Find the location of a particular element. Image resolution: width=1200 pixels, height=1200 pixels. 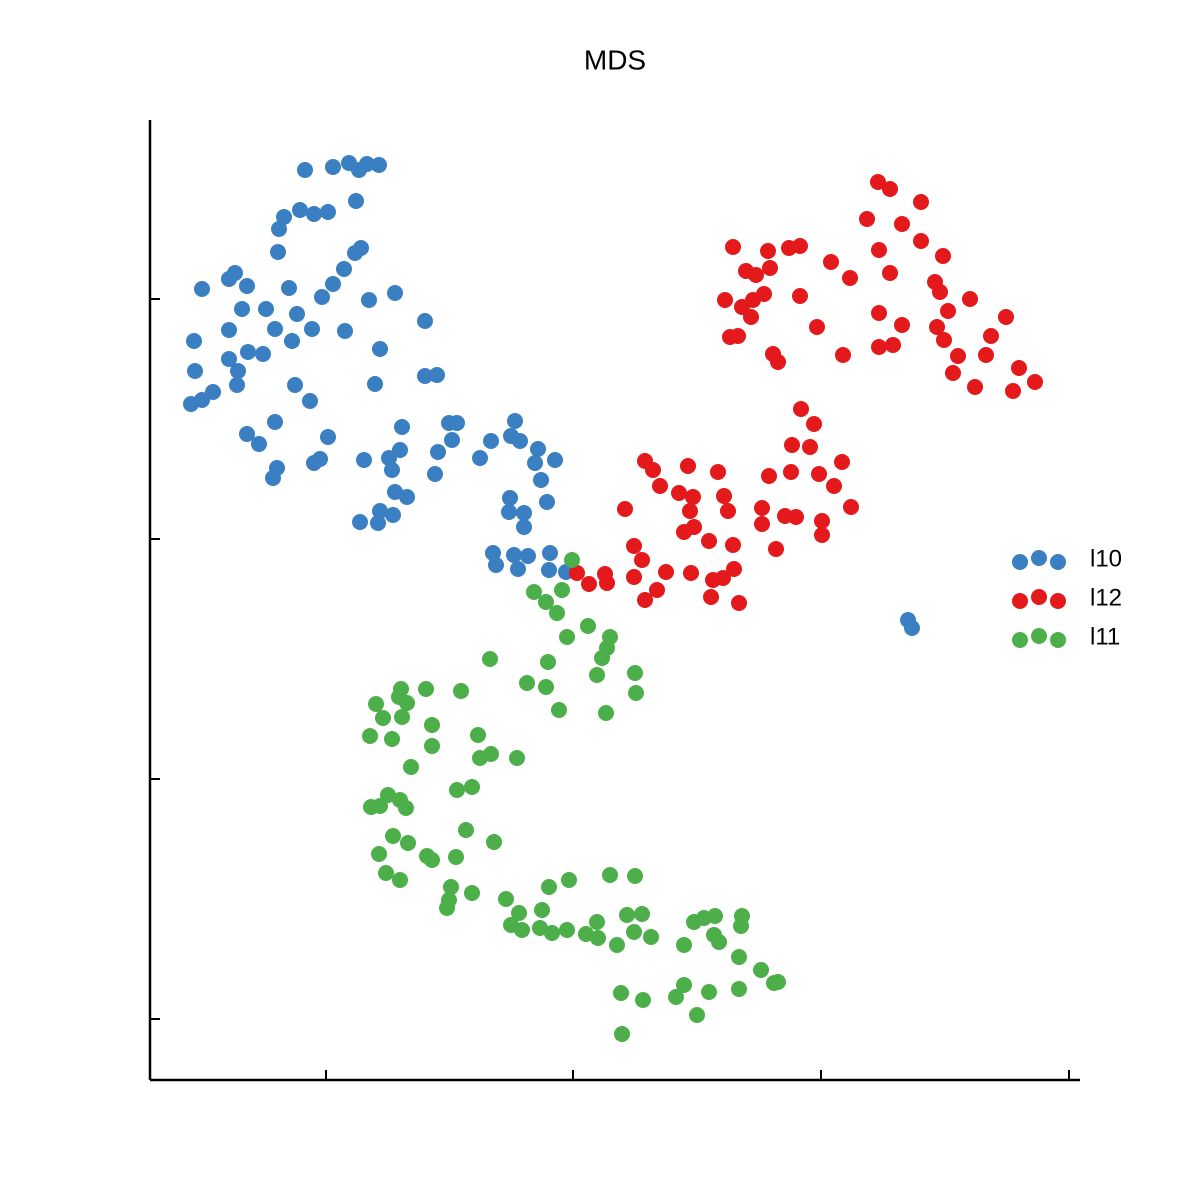

legend-label: l12 is located at coordinates (1106, 597).